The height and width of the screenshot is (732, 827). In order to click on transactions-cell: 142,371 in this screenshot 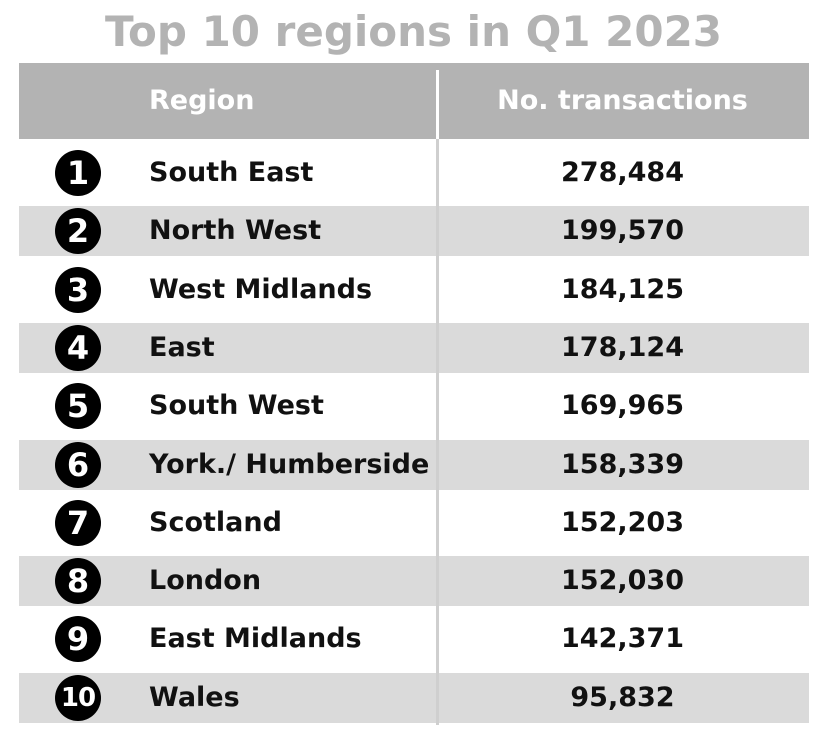, I will do `click(622, 639)`.